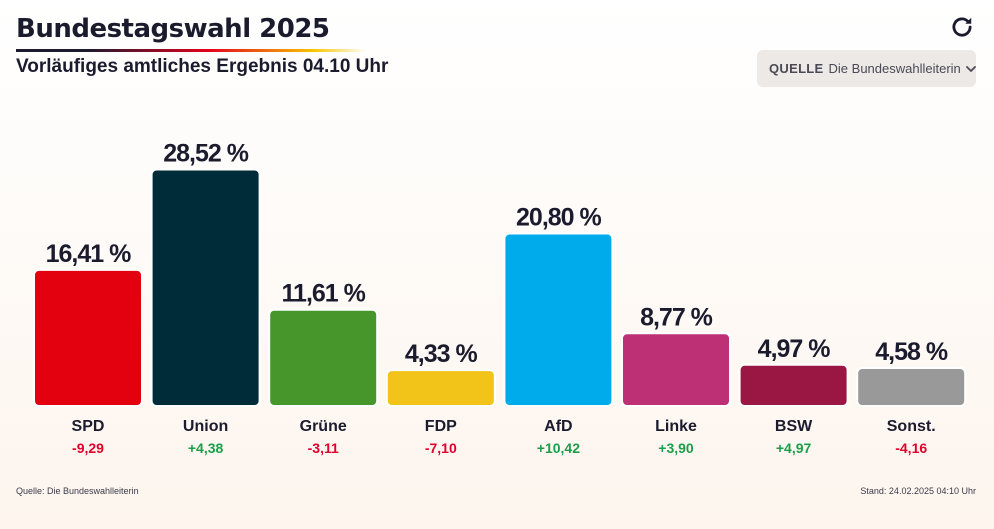 This screenshot has width=994, height=529. What do you see at coordinates (323, 426) in the screenshot?
I see `category-label: Grüne` at bounding box center [323, 426].